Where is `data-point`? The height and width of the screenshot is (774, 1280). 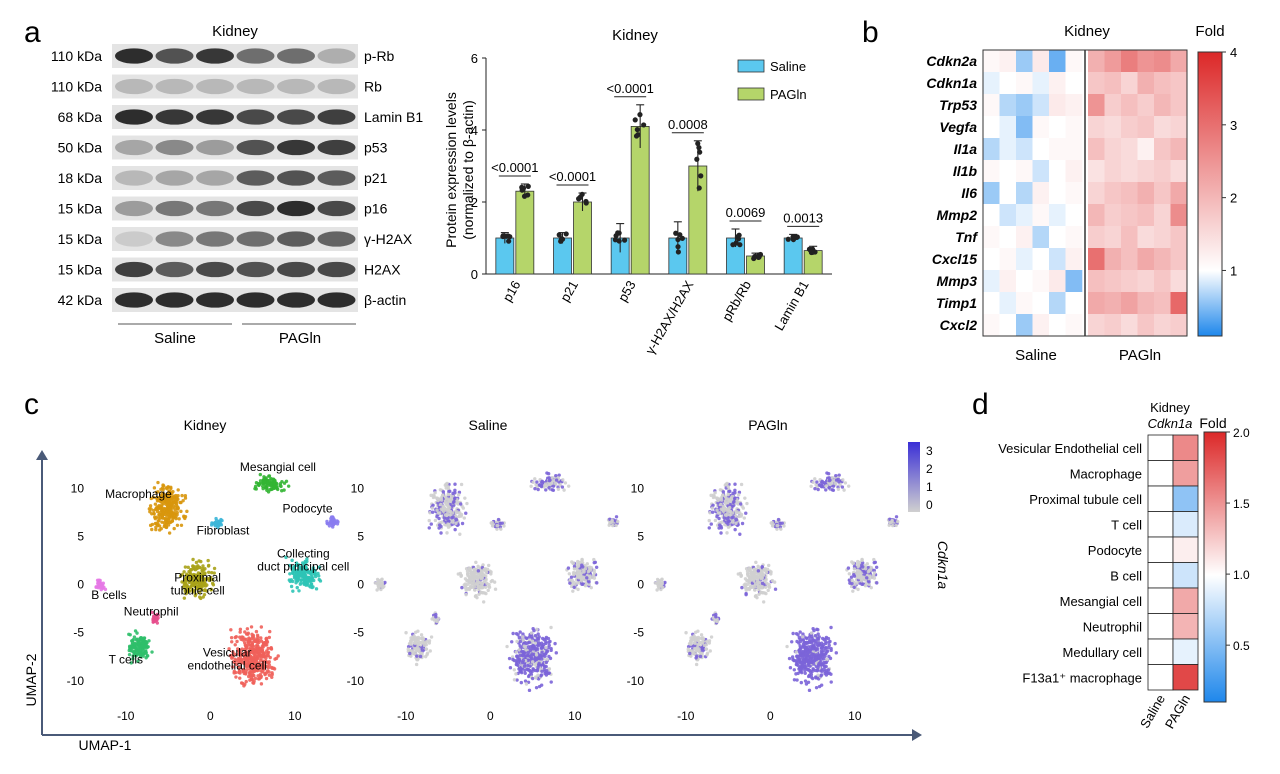
data-point is located at coordinates (738, 239).